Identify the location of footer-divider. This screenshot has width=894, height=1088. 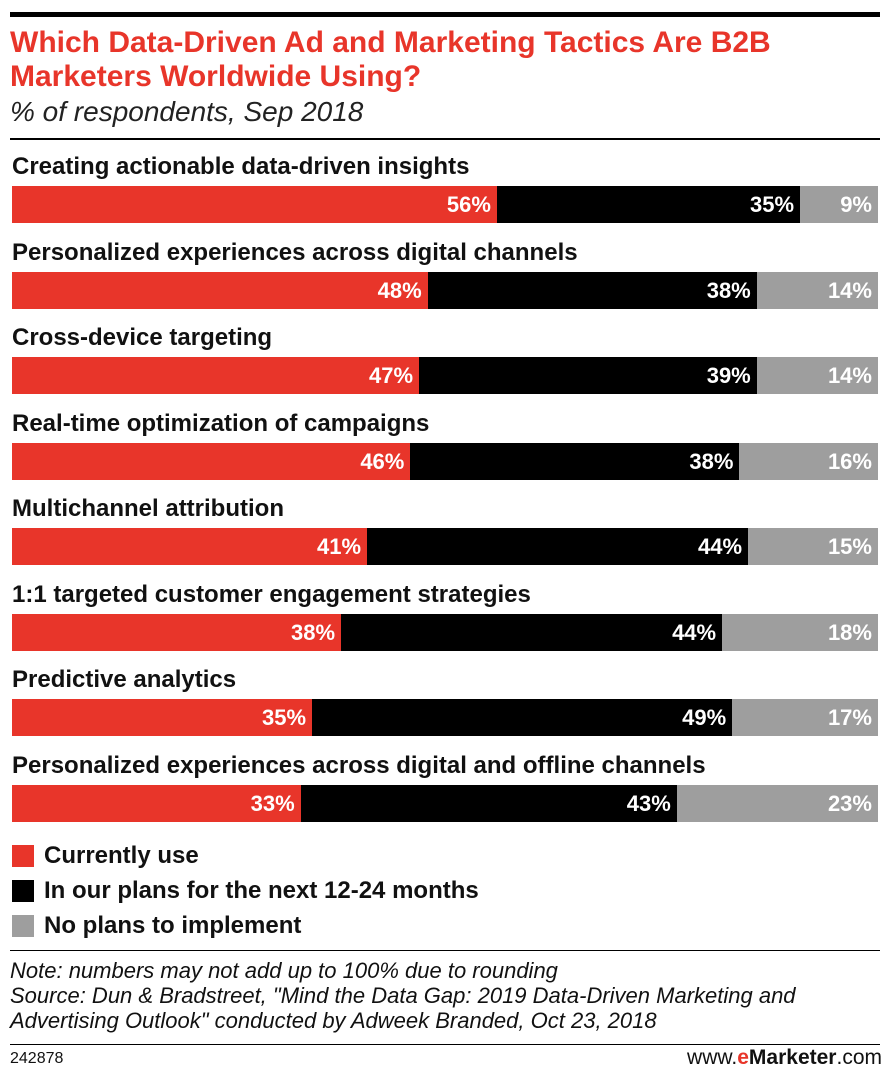
(445, 950).